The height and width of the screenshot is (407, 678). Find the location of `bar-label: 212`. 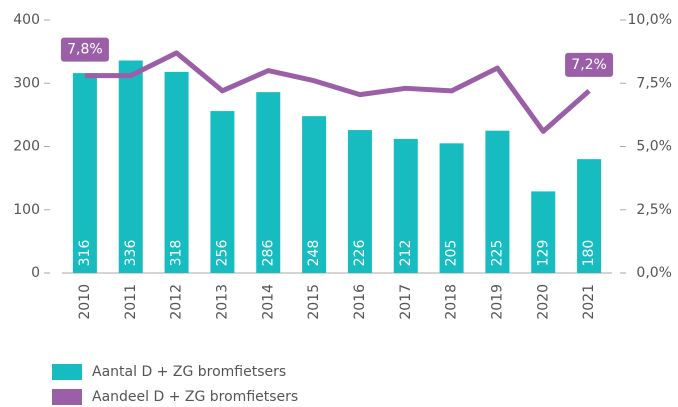

bar-label: 212 is located at coordinates (406, 253).